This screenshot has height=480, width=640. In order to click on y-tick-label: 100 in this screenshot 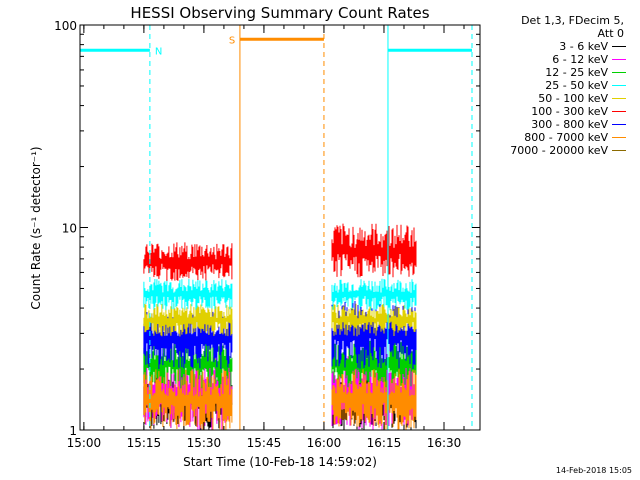, I will do `click(65, 26)`.